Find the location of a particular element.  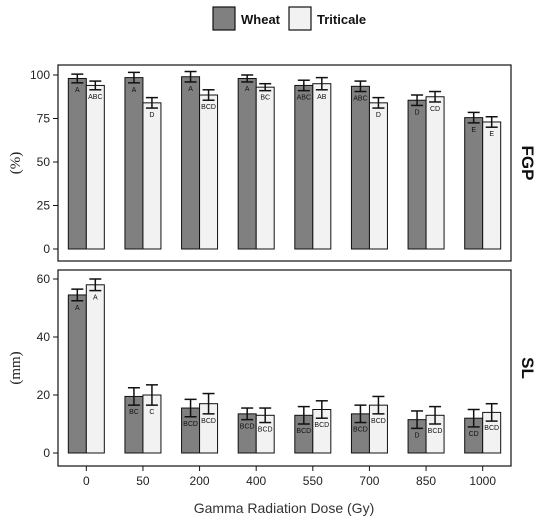

y-tick-label: 75 is located at coordinates (44, 119).